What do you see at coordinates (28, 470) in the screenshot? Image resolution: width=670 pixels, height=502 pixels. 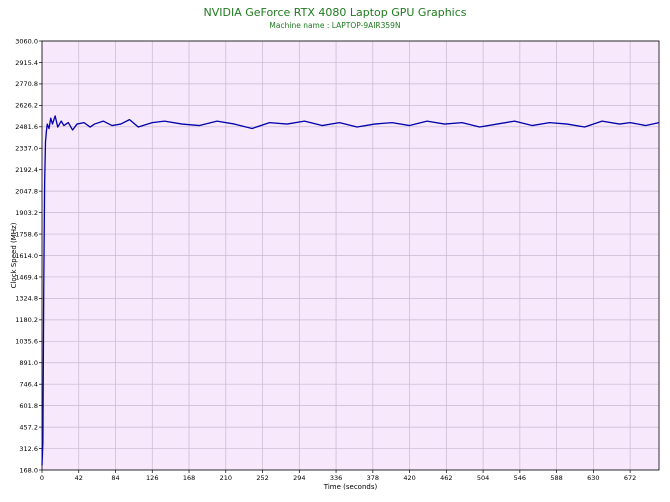 I see `y-tick-label: 168.0` at bounding box center [28, 470].